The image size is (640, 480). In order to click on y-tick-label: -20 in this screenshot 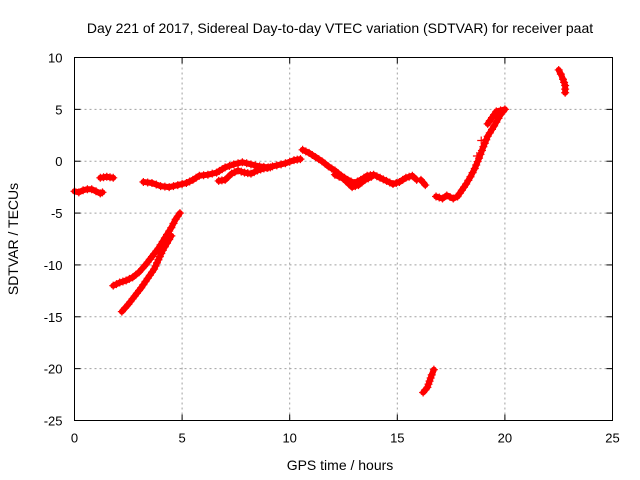, I will do `click(53, 369)`.